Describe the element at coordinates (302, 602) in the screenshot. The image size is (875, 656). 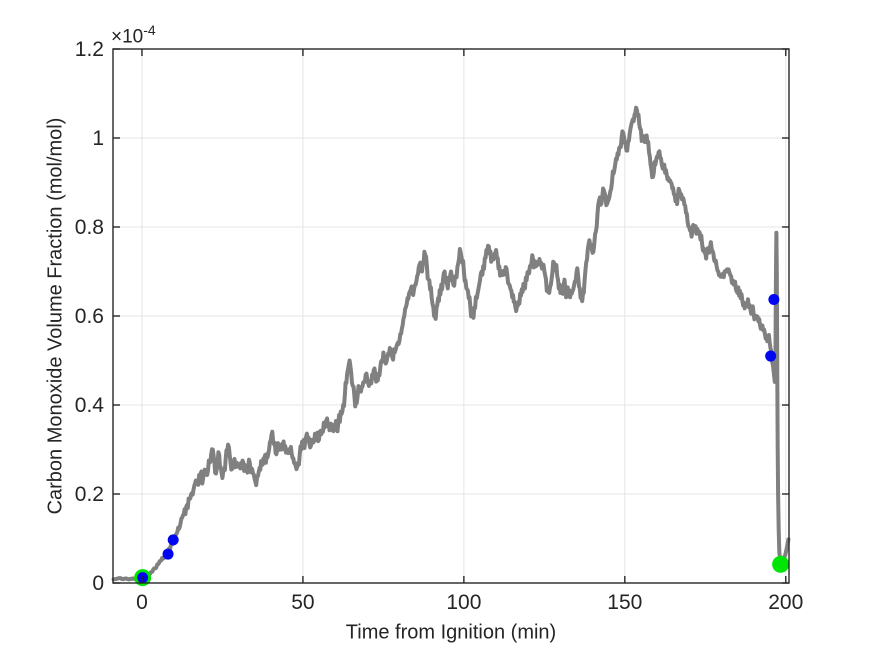
I see `x-tick-label: 50` at that location.